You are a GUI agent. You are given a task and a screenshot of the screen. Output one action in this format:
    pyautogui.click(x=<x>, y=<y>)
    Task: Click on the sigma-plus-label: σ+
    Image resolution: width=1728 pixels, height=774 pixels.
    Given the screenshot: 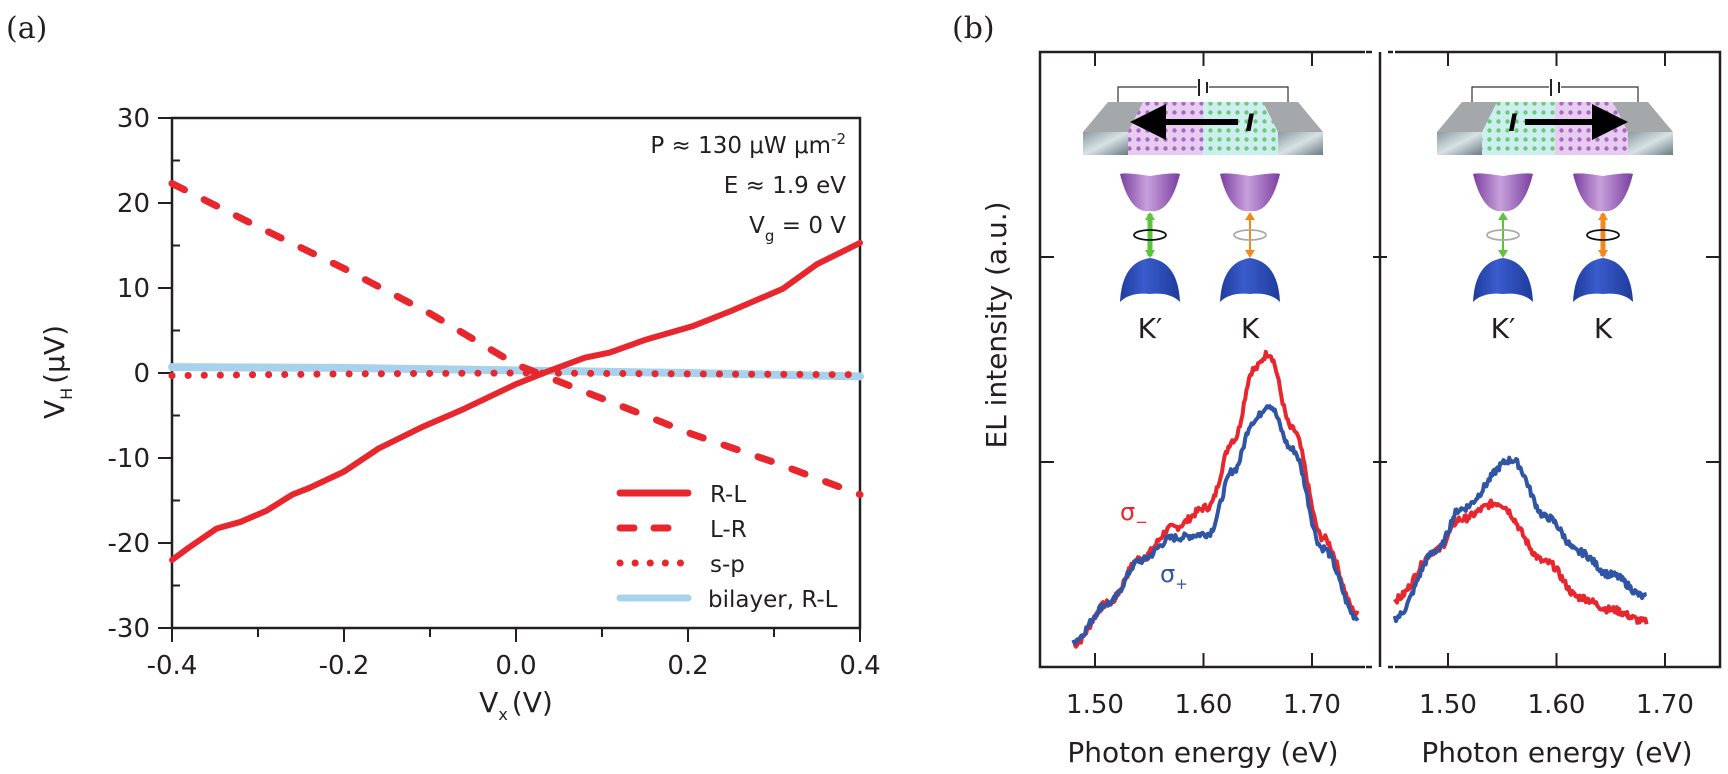 What is the action you would take?
    pyautogui.click(x=1174, y=576)
    